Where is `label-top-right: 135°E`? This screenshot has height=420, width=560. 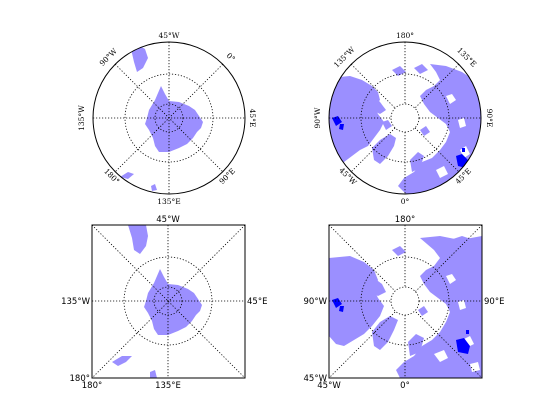
label-top-right: 135°E is located at coordinates (466, 57).